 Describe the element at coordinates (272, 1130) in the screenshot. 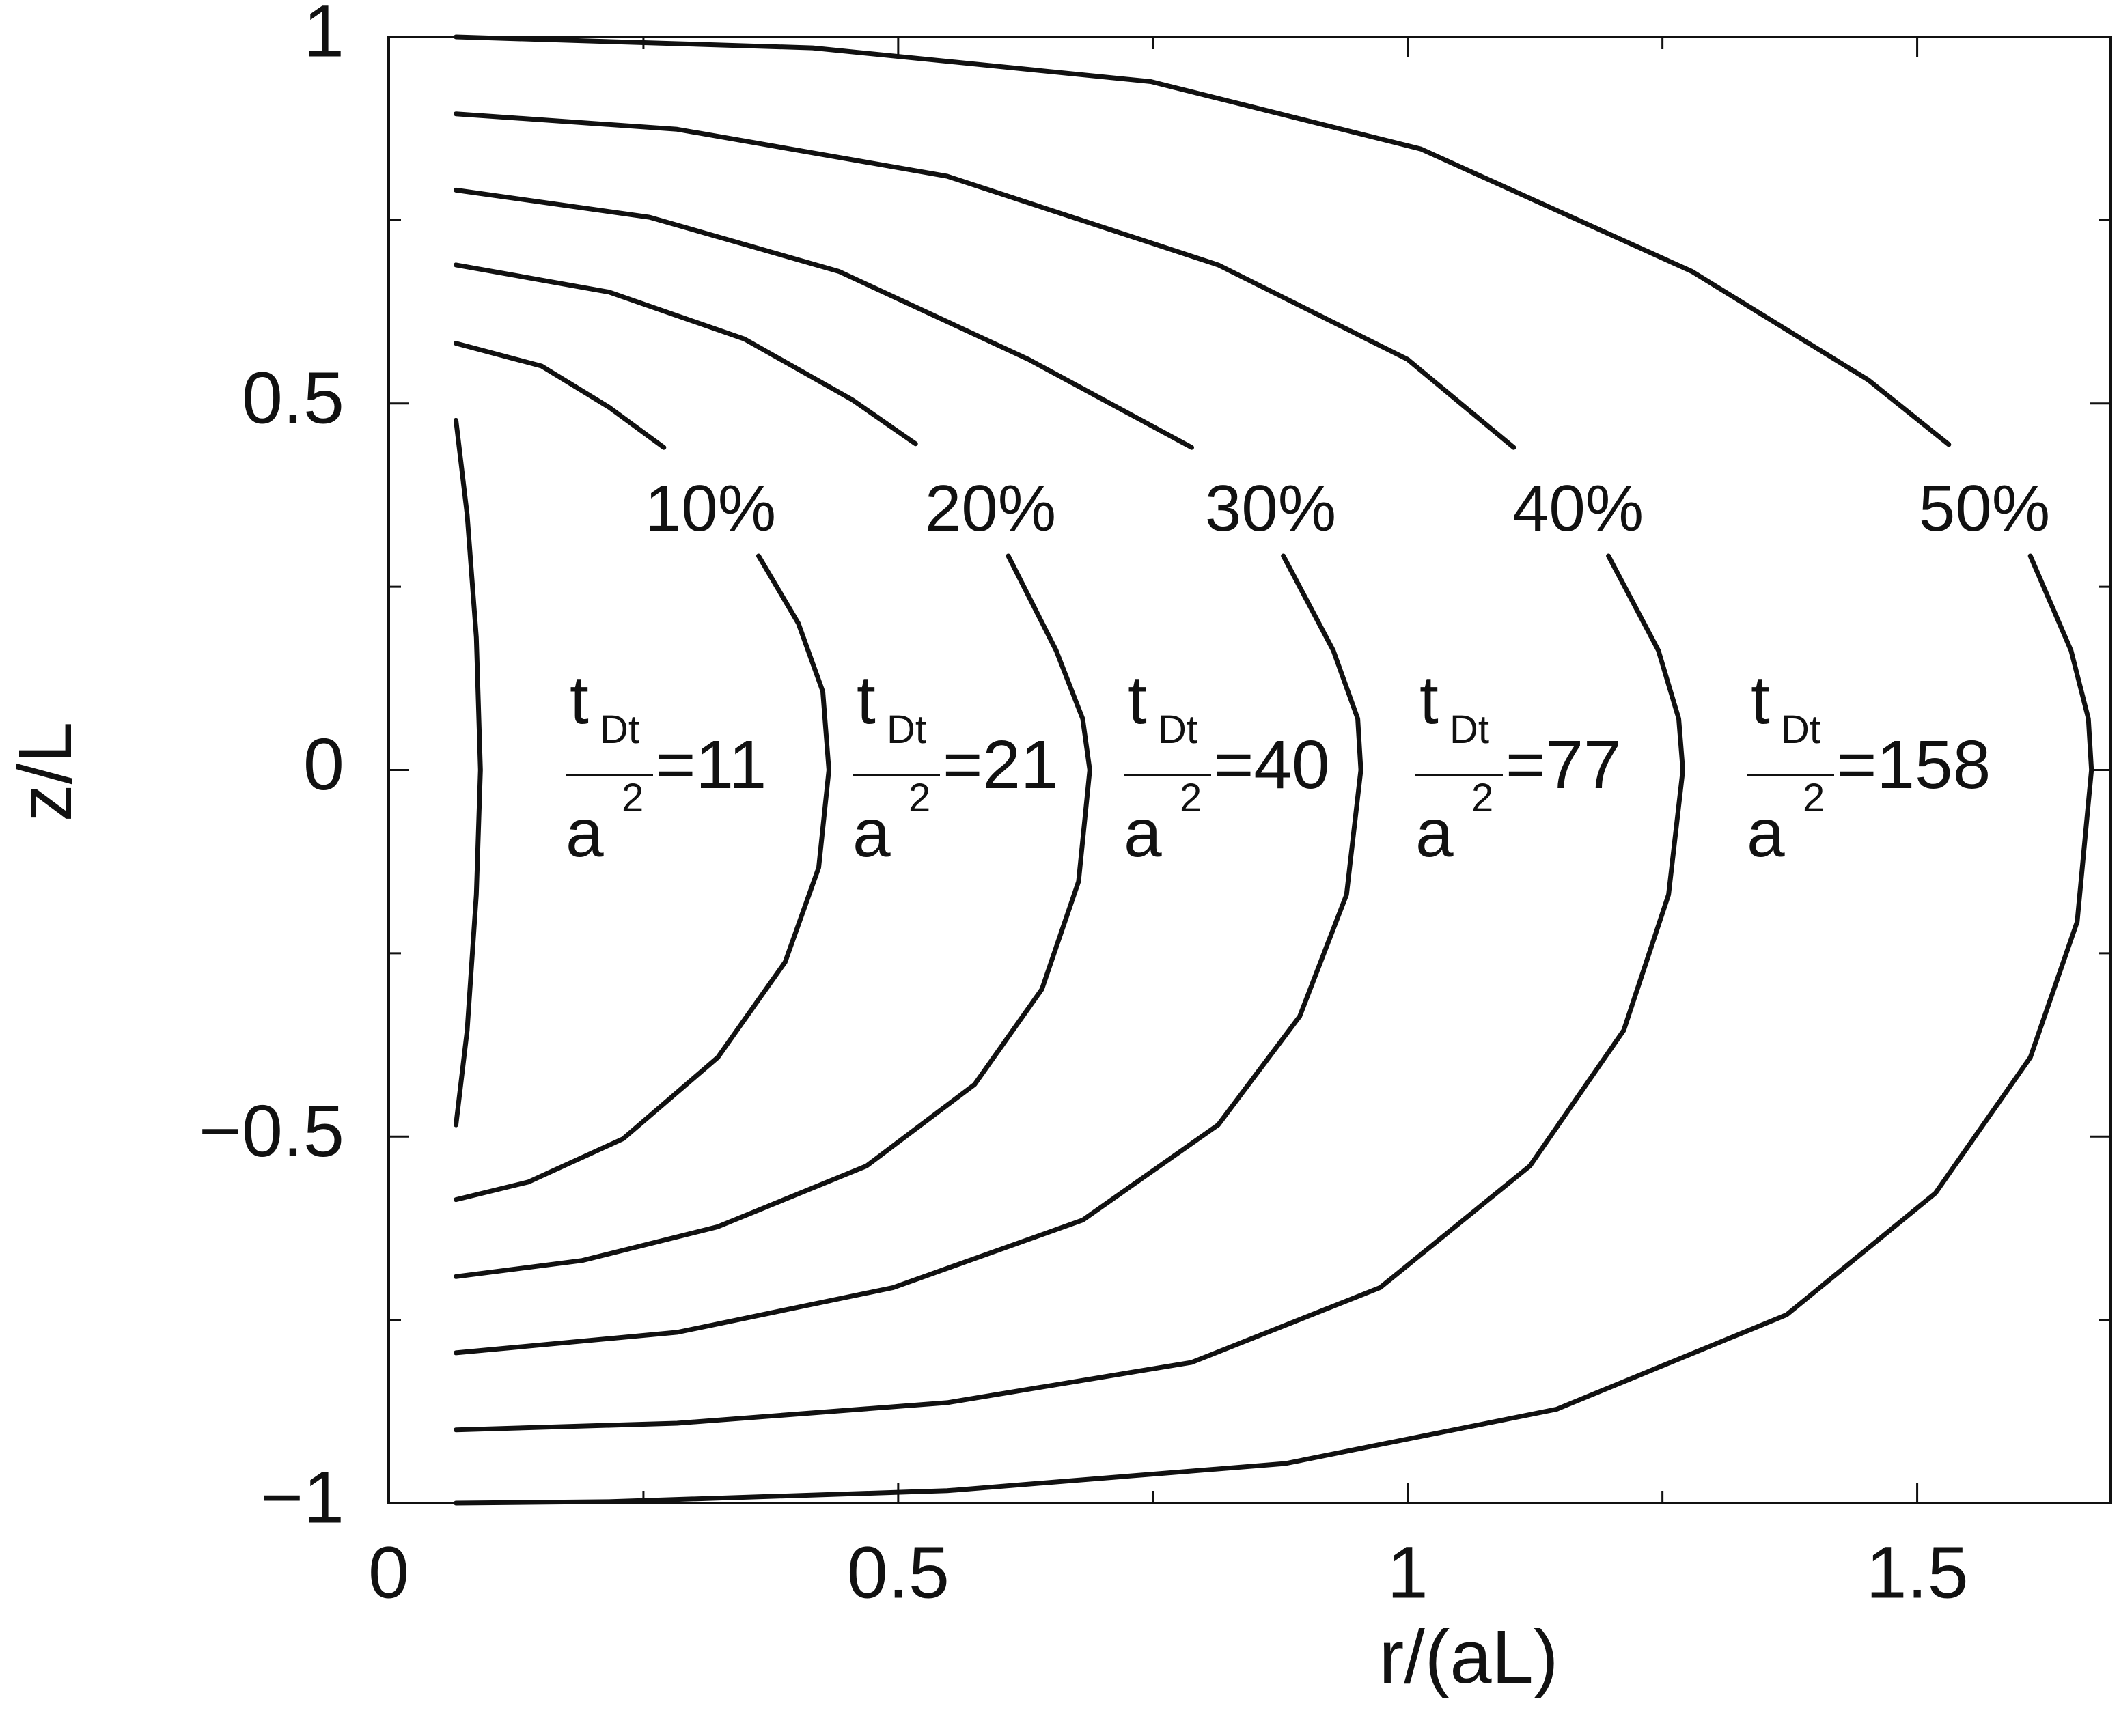

I see `y-tick-label: −0.5` at that location.